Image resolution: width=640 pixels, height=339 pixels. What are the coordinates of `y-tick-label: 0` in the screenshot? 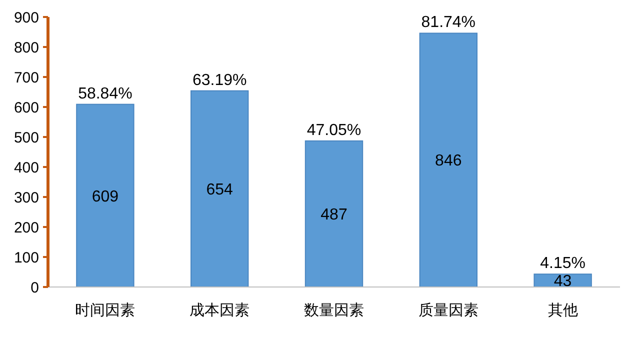 It's located at (34, 287).